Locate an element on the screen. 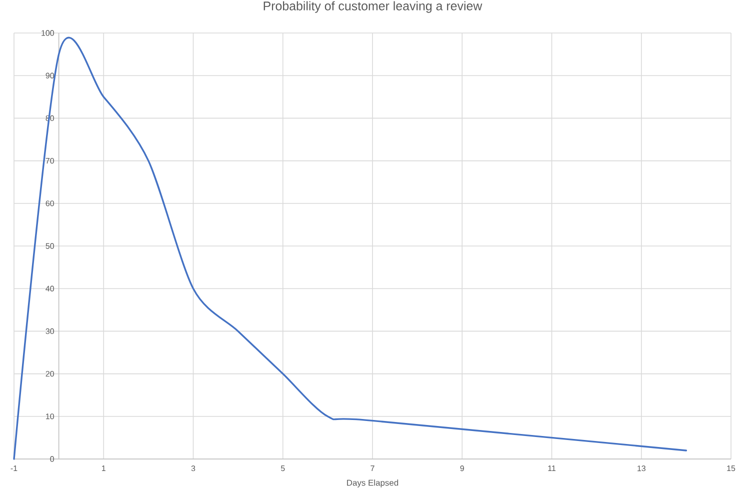 This screenshot has height=495, width=737. x-axis-title: Days Elapsed is located at coordinates (372, 484).